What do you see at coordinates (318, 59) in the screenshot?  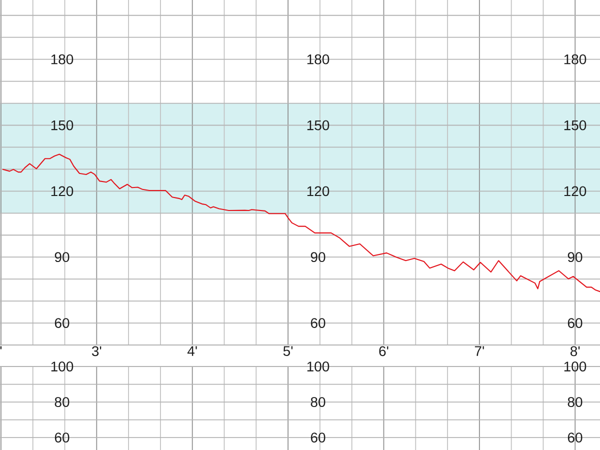 I see `y3-tick-label: 180` at bounding box center [318, 59].